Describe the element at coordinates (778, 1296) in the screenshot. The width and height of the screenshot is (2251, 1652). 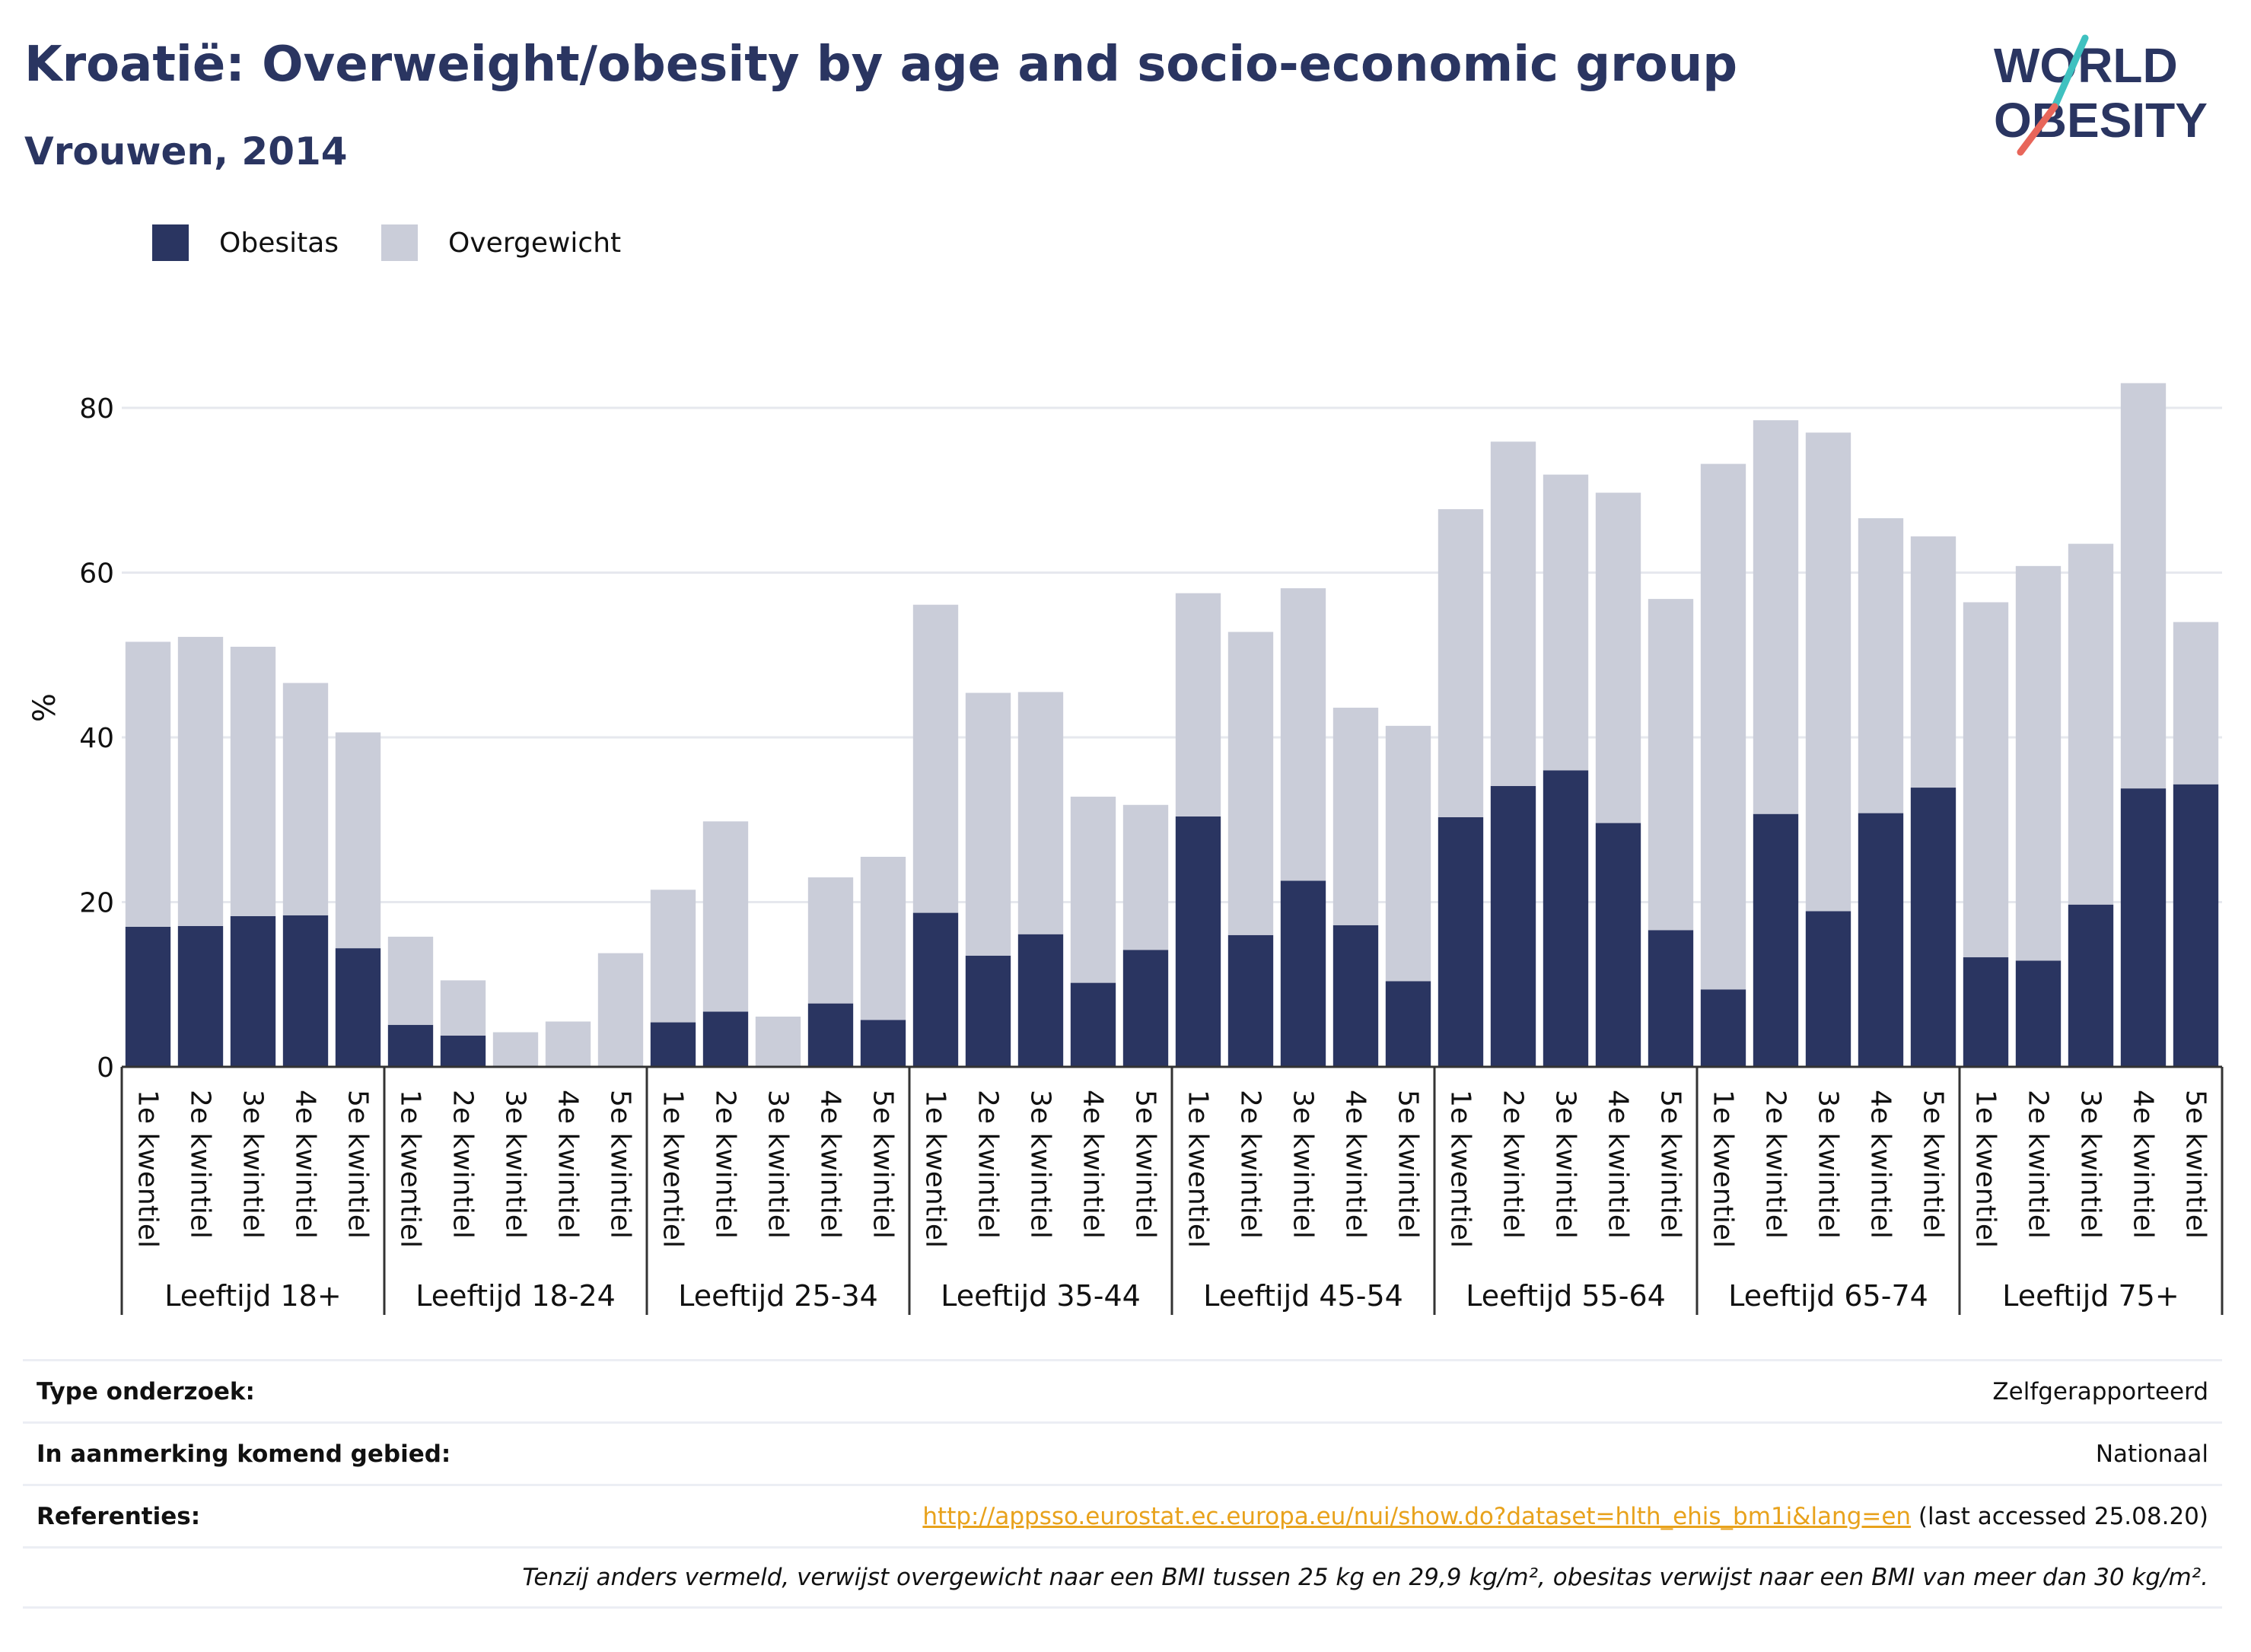
I see `group-label: Leeftijd 25-34` at that location.